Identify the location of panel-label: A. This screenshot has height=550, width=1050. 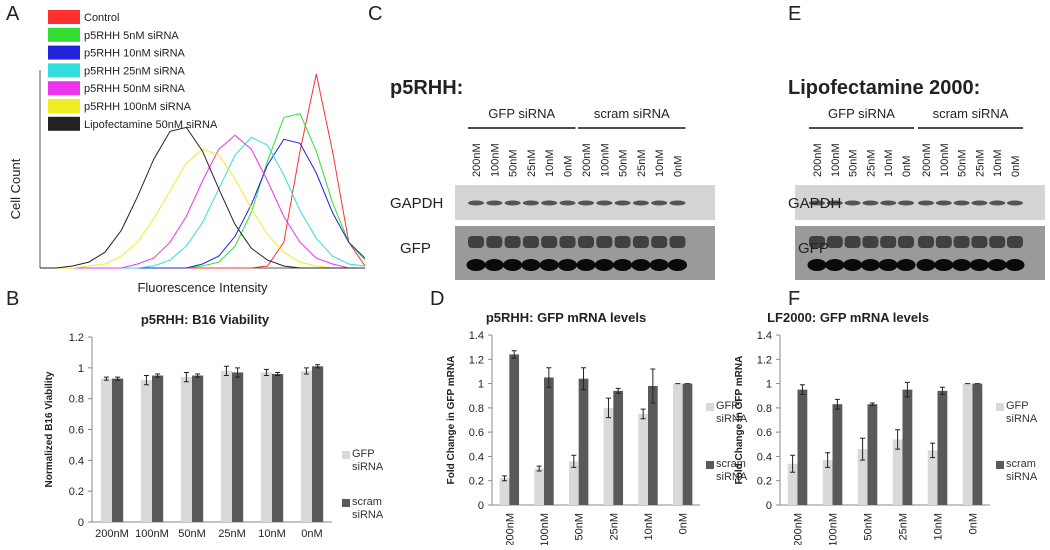
(13, 14).